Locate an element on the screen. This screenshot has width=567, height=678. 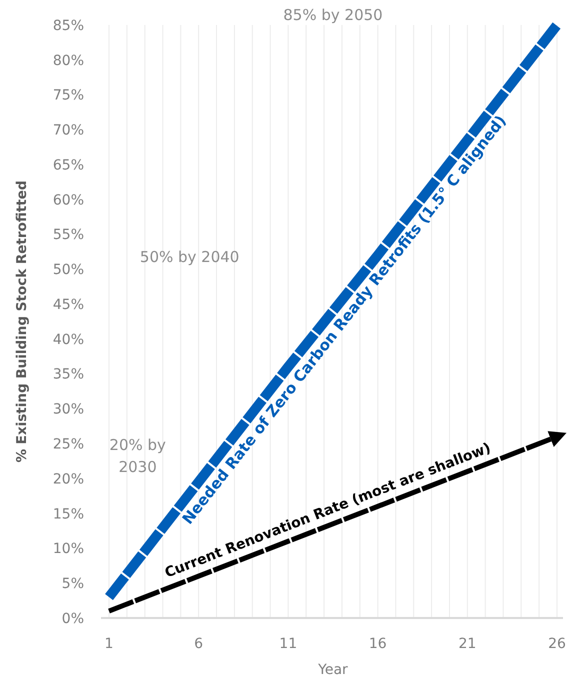
x-tick-label: 1 is located at coordinates (109, 644).